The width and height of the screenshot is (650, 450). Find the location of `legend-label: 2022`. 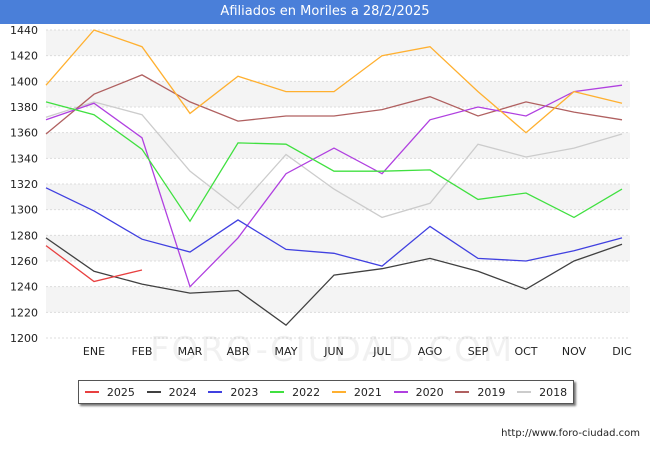

legend-label: 2022 is located at coordinates (306, 392).